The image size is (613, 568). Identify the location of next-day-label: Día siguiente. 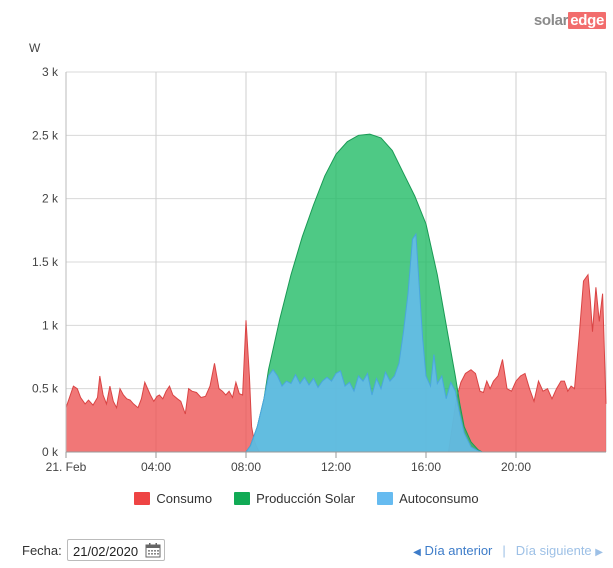
(553, 550).